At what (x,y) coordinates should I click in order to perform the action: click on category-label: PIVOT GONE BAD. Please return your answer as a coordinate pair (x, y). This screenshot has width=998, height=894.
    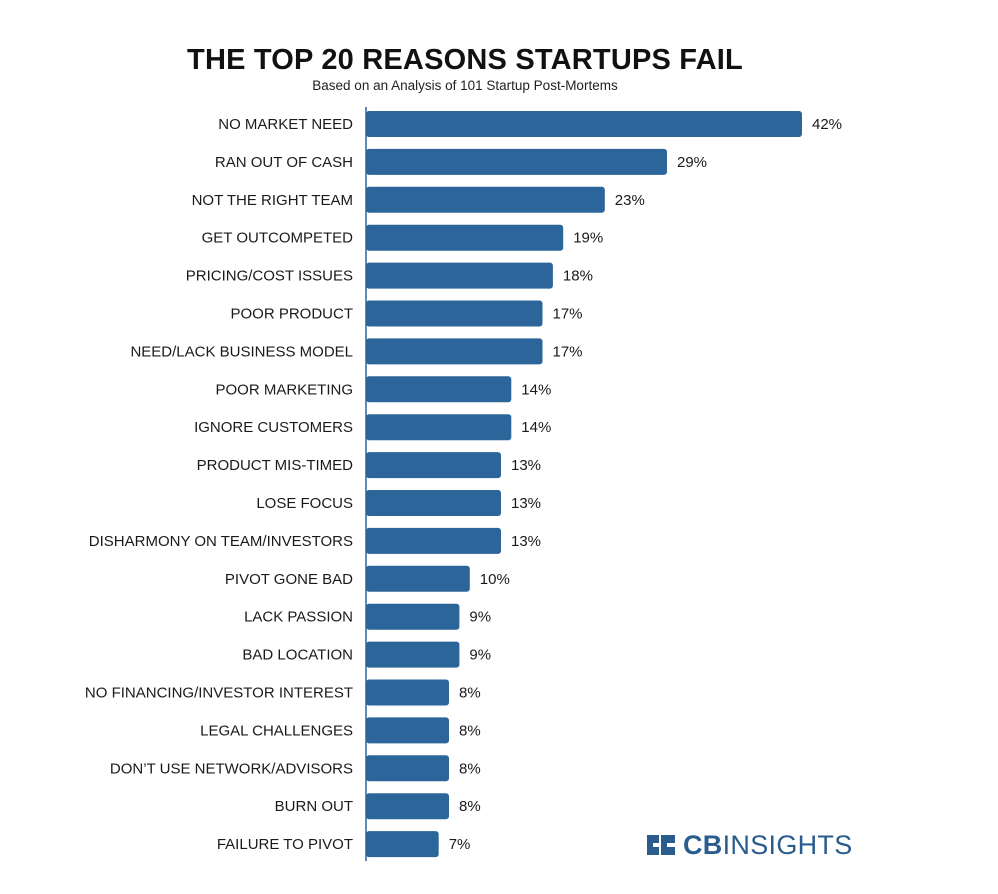
    Looking at the image, I should click on (289, 579).